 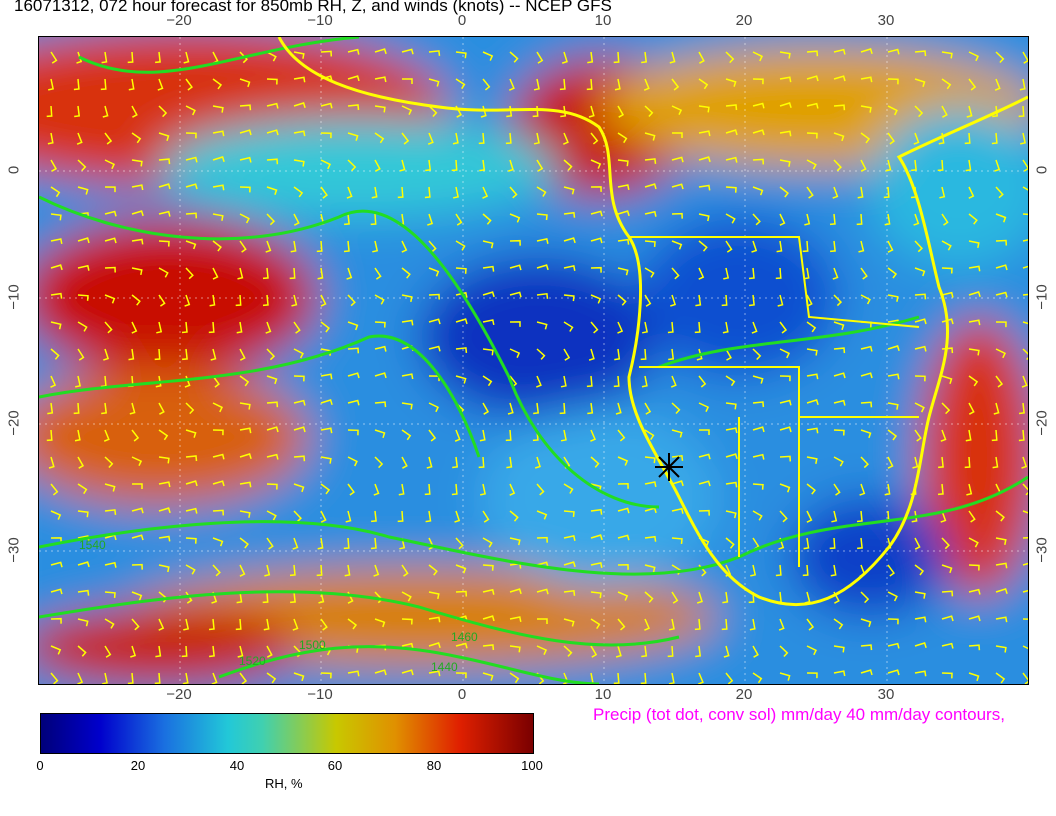 What do you see at coordinates (886, 20) in the screenshot?
I see `lon-tick: 30` at bounding box center [886, 20].